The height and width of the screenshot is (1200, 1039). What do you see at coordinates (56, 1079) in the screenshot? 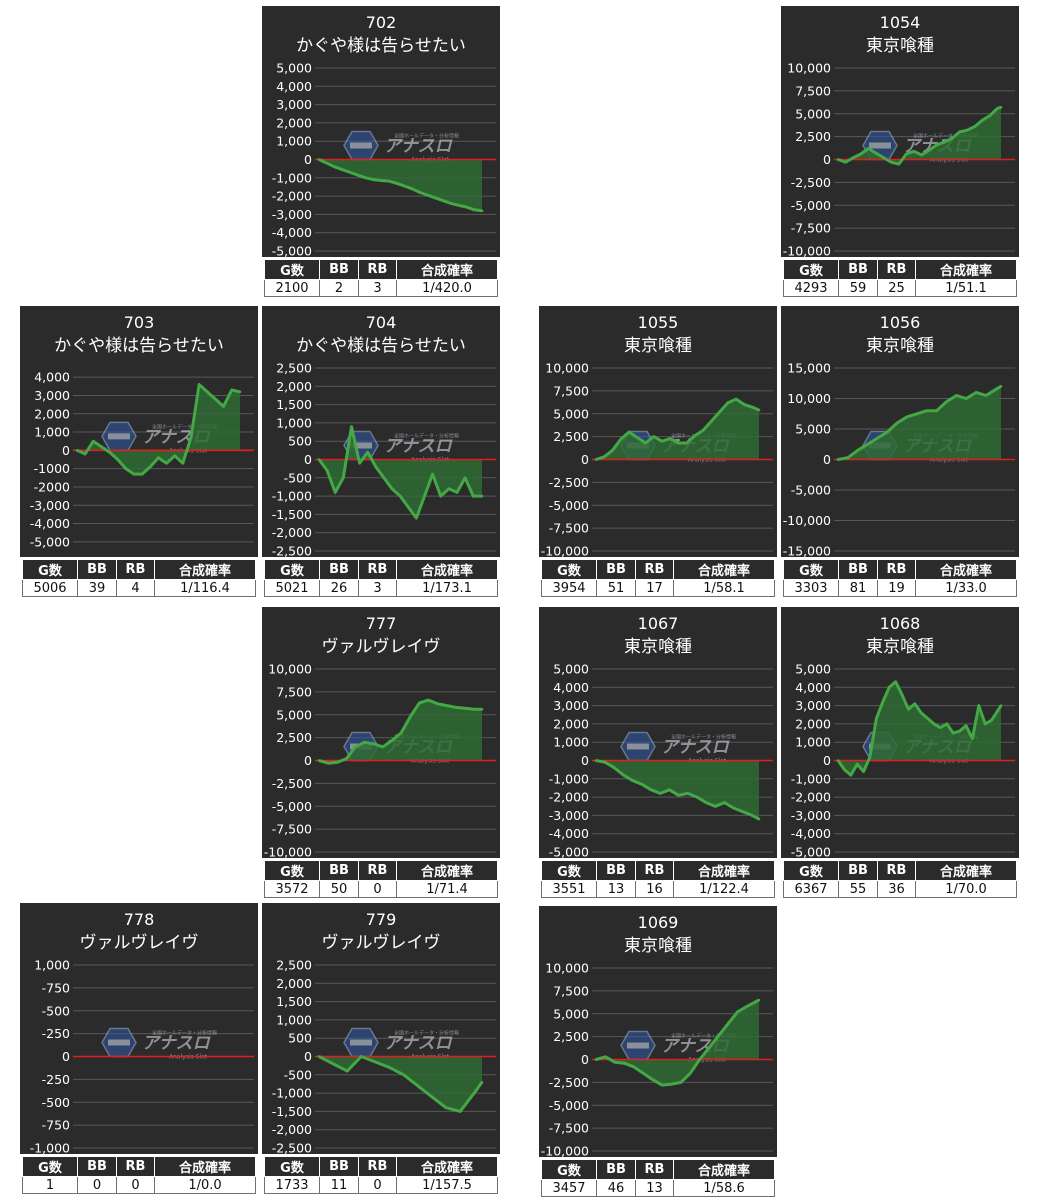
I see `y-tick-label: -250` at bounding box center [56, 1079].